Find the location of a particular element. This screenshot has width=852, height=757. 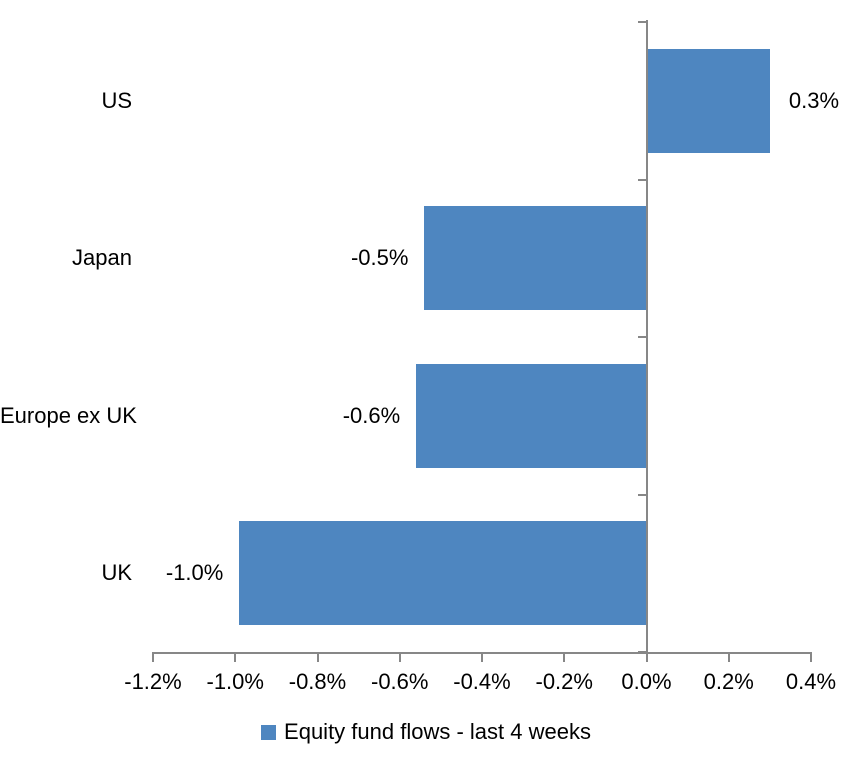

value-label: -0.6% is located at coordinates (371, 415).